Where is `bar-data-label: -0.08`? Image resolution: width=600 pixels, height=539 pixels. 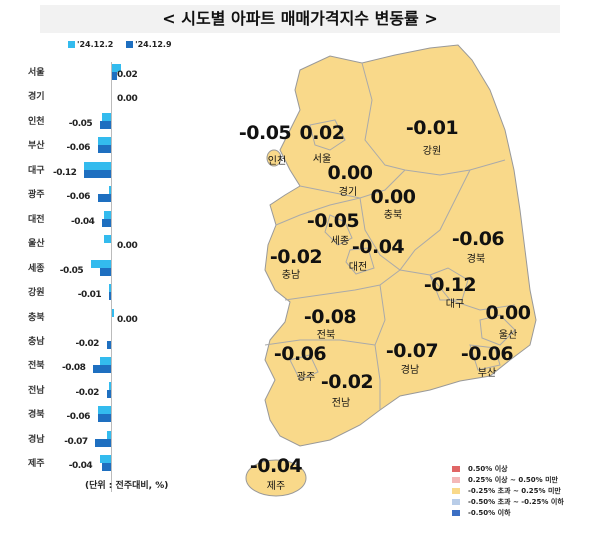
bar-data-label: -0.08 is located at coordinates (74, 368).